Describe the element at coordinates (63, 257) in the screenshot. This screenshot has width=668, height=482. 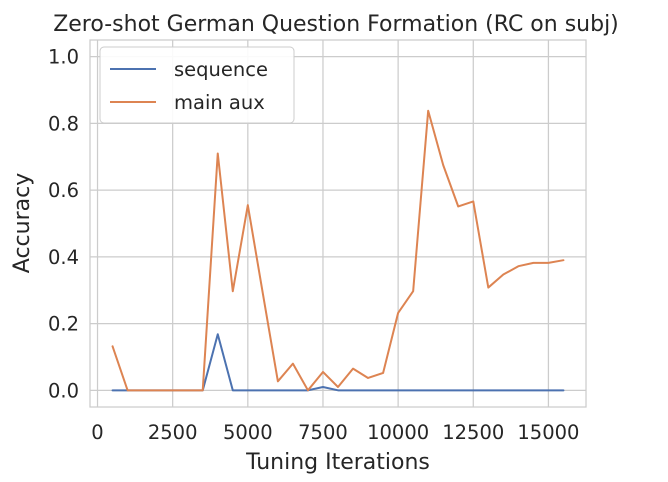
I see `y-tick-label: 0.4` at that location.